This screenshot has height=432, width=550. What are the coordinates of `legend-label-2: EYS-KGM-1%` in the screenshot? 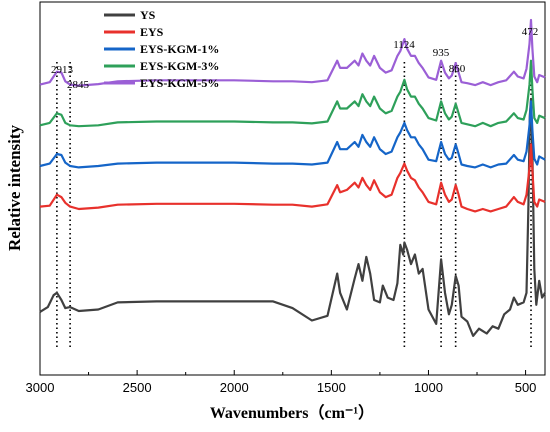 It's located at (179, 49).